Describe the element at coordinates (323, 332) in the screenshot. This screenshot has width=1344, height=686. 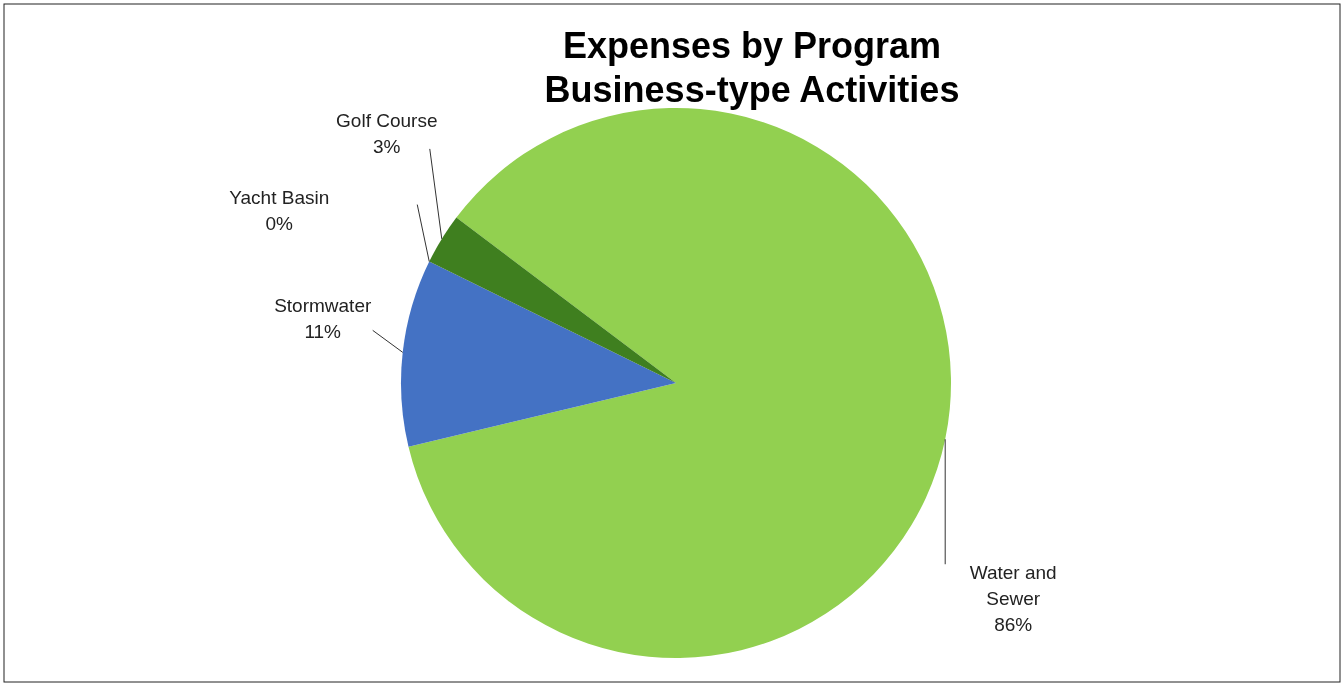
I see `data-label: 11%` at that location.